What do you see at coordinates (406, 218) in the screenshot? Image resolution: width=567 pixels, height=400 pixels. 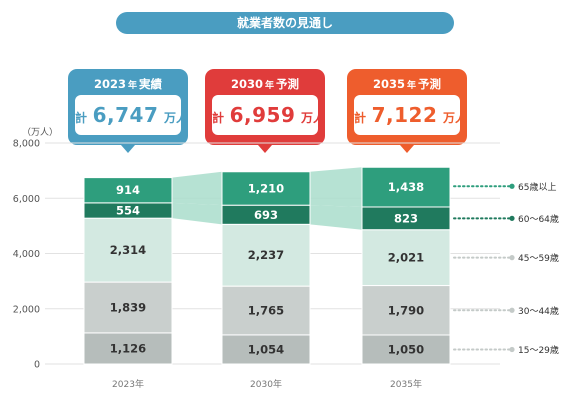 I see `data-label: 823` at bounding box center [406, 218].